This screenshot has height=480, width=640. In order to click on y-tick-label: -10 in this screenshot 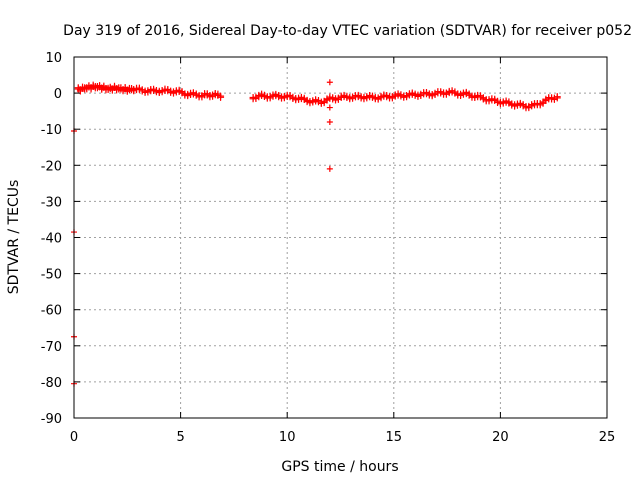, I will do `click(51, 130)`.